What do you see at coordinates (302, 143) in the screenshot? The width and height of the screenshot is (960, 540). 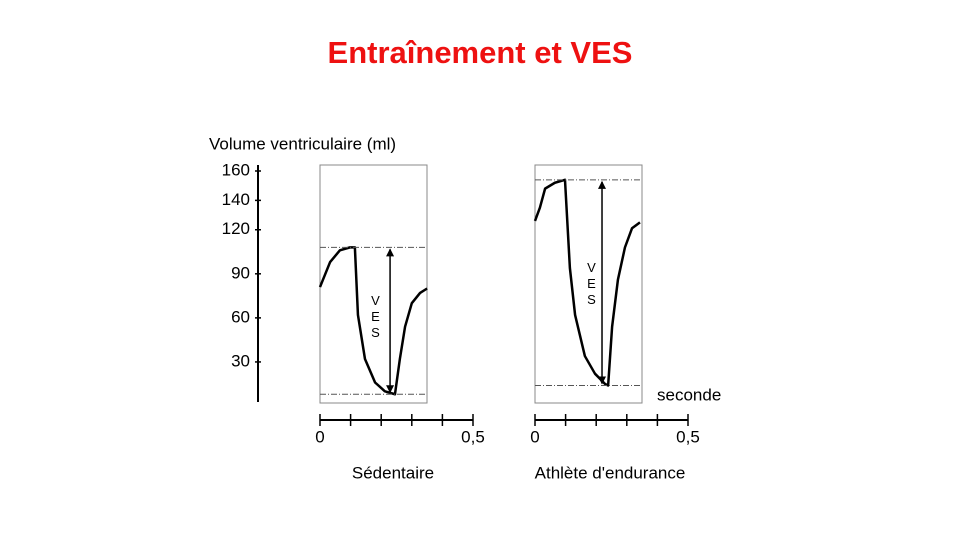 I see `y-axis-label: Volume ventriculaire (ml)` at bounding box center [302, 143].